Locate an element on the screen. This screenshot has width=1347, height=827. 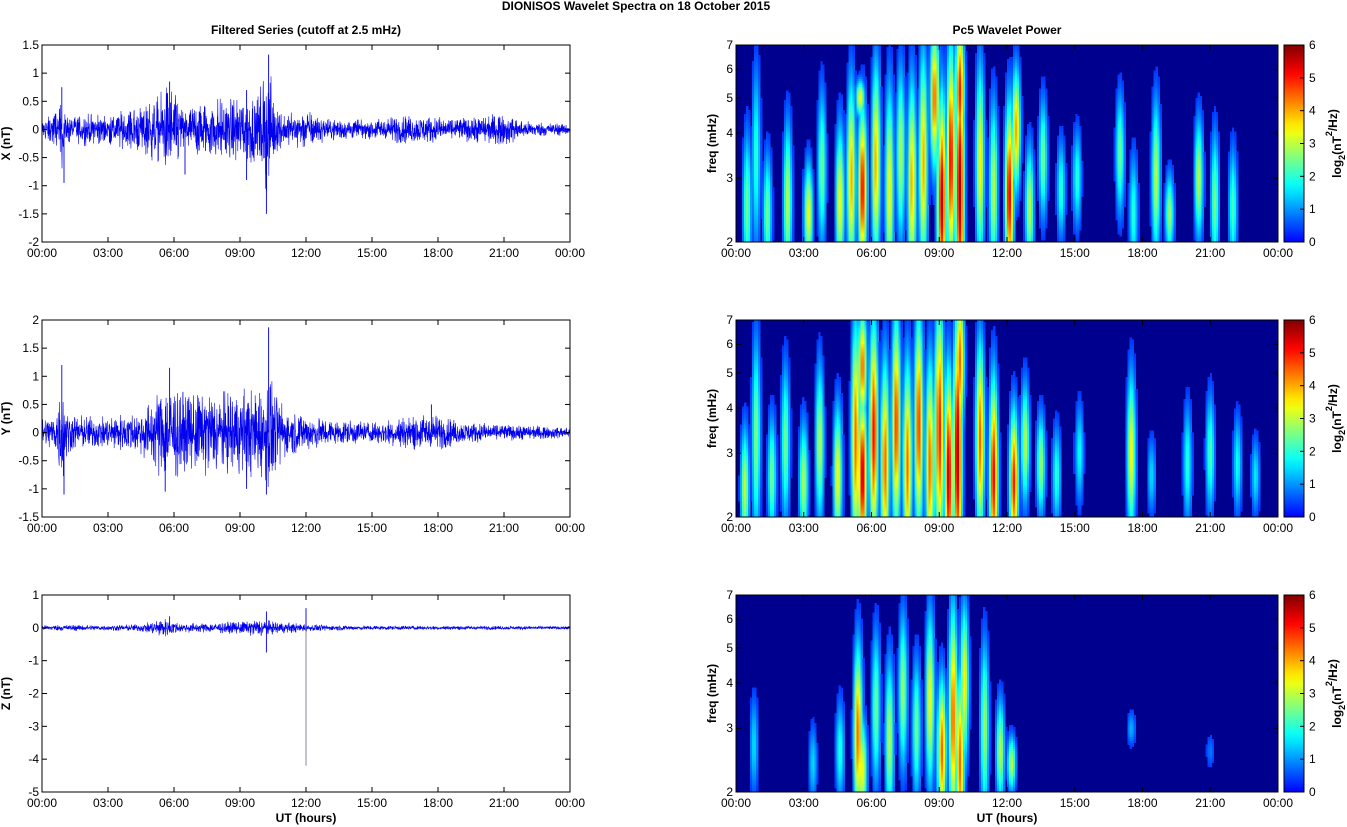
ytick-label: -2 is located at coordinates (33, 694).